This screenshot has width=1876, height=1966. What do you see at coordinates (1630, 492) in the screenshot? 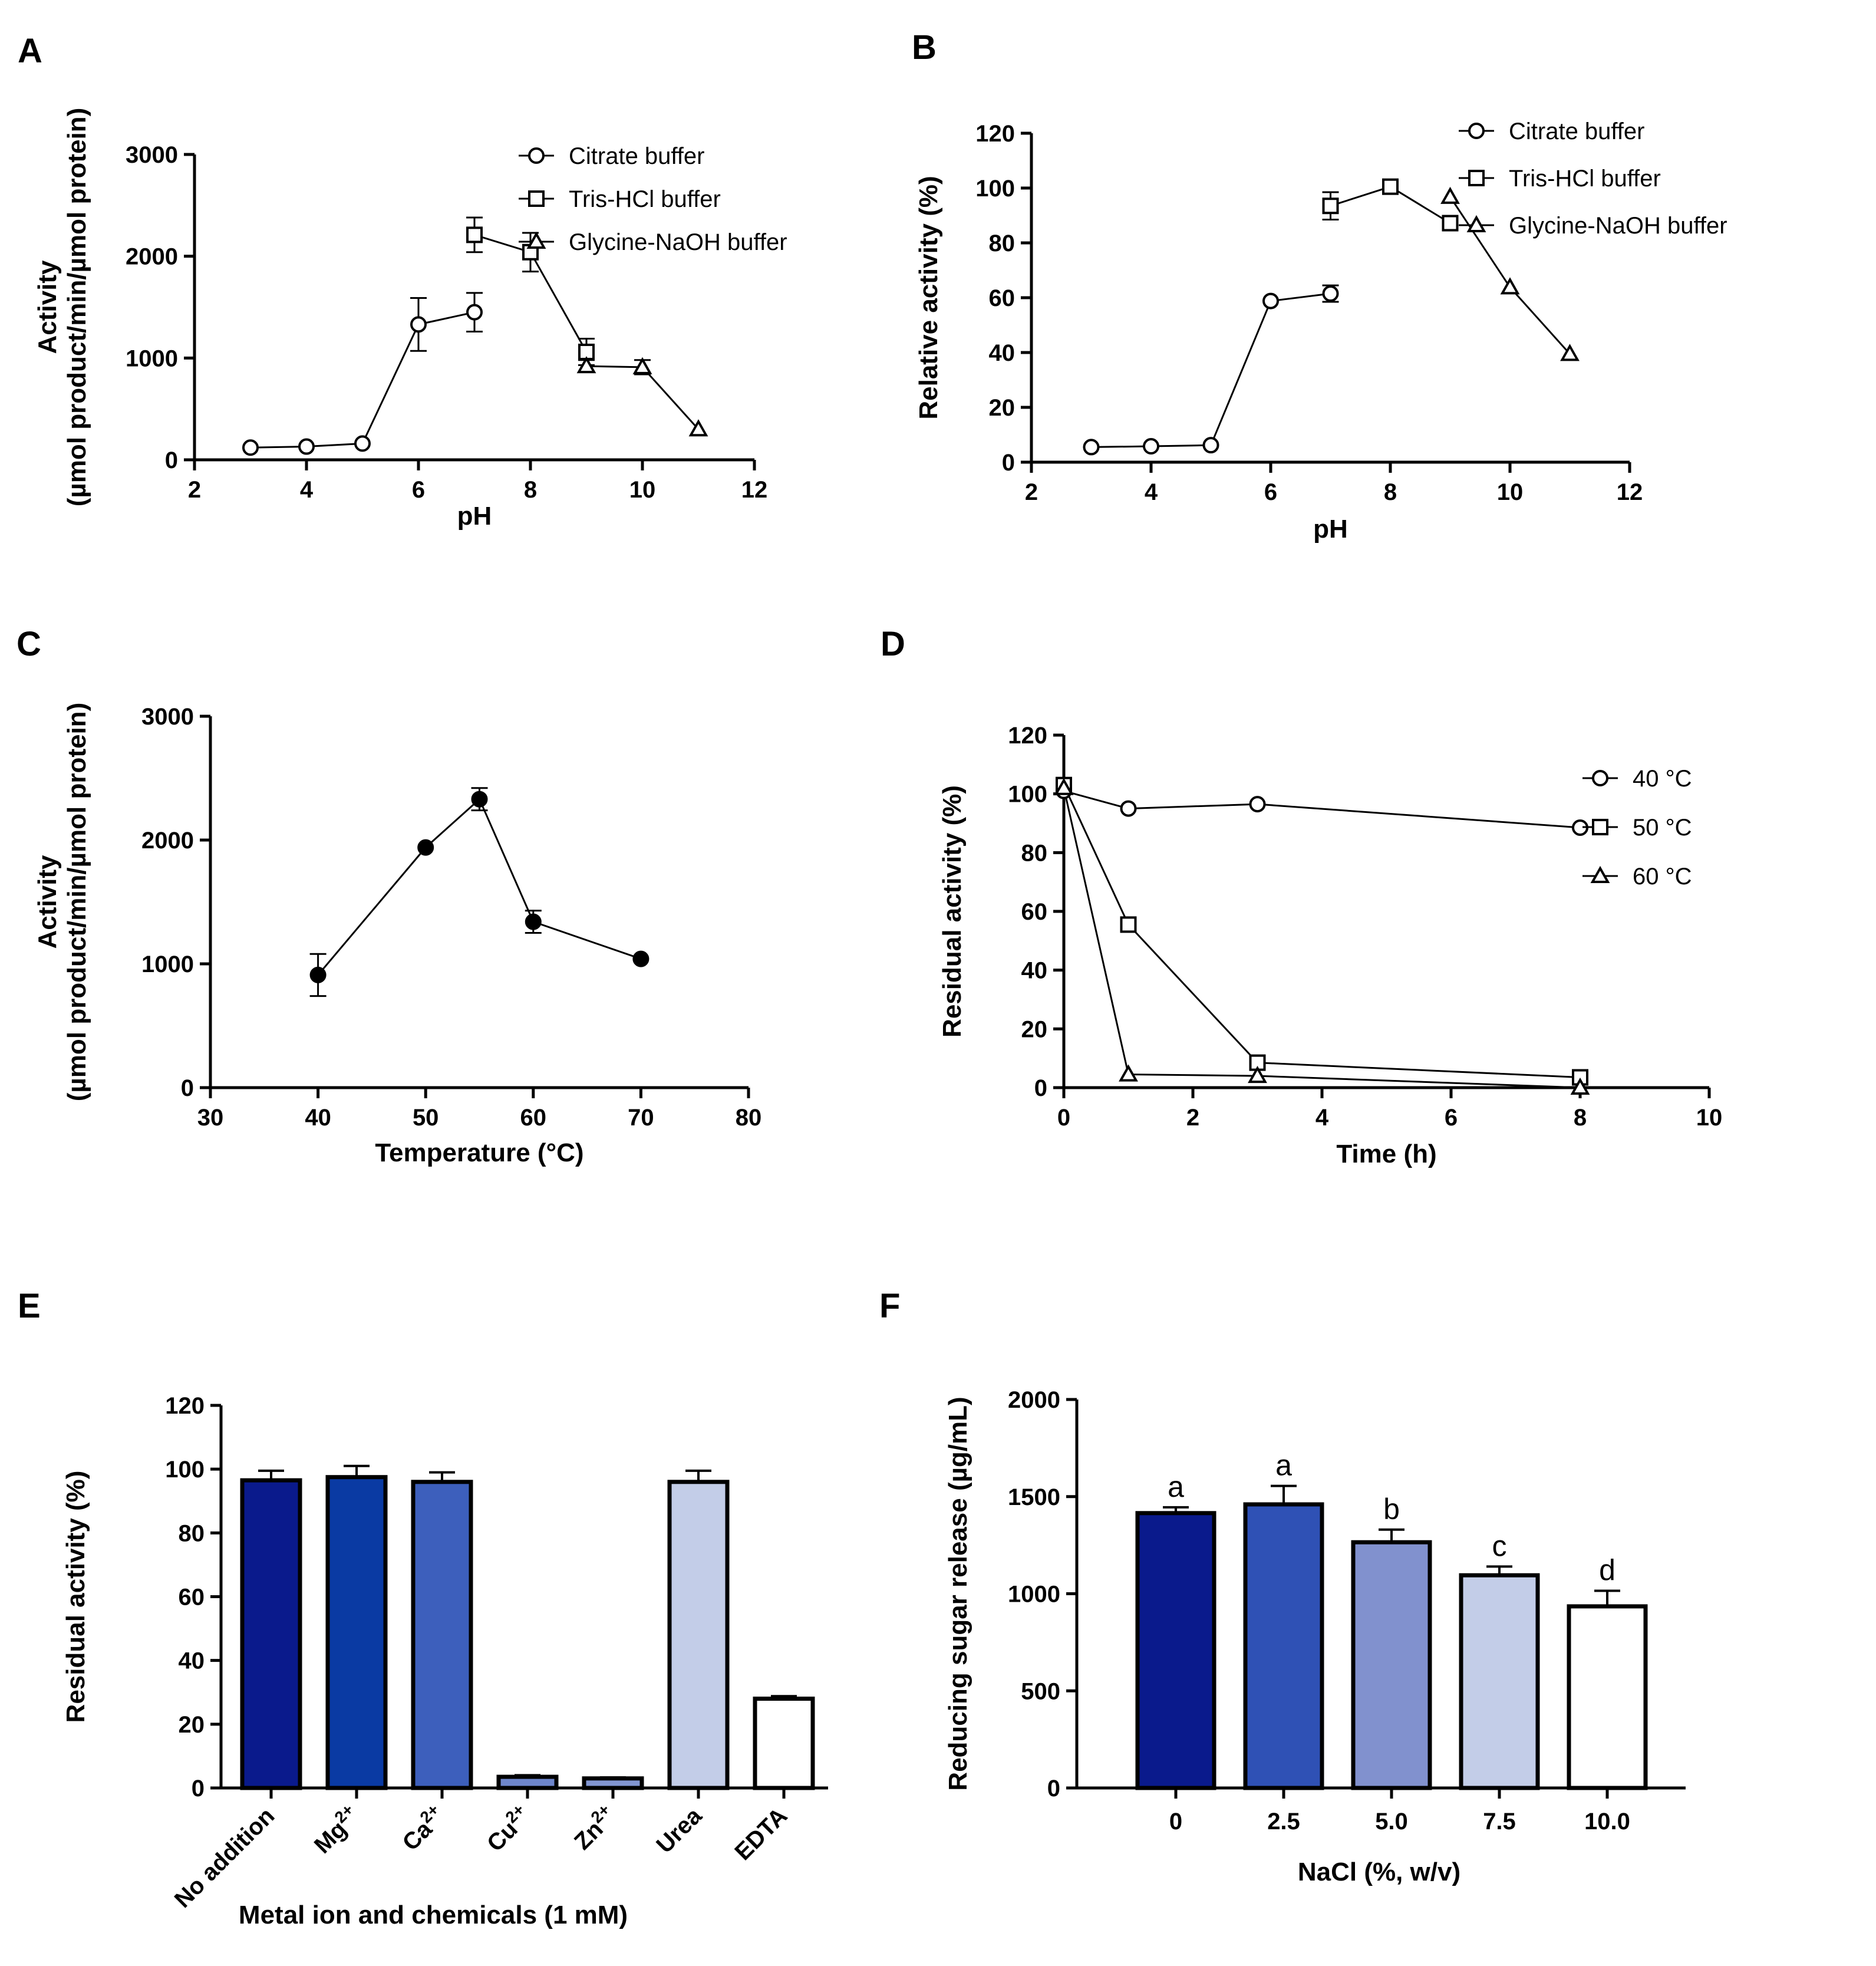
I see `x-tick-label: 12` at bounding box center [1630, 492].